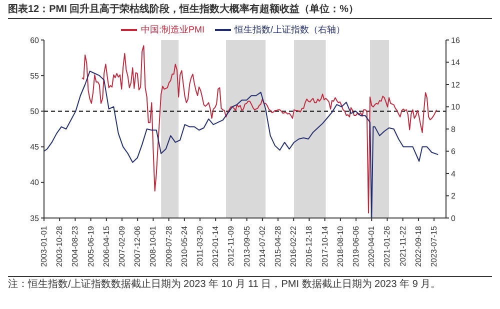  Describe the element at coordinates (403, 245) in the screenshot. I see `x-tick-label: 2021-11-22` at that location.